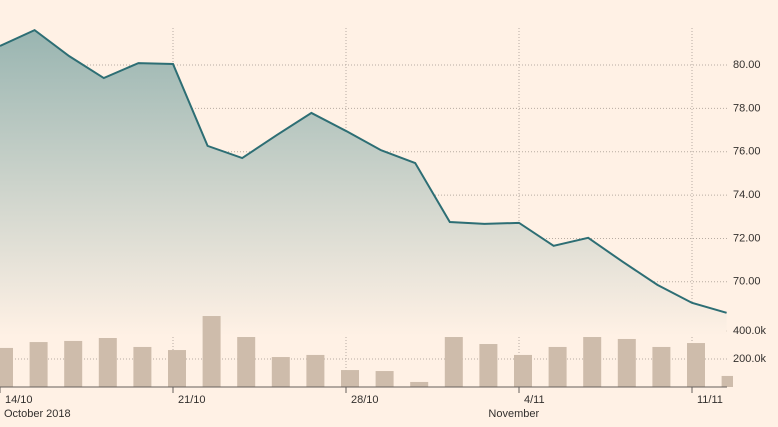  What do you see at coordinates (37, 414) in the screenshot?
I see `period-label: October 2018` at bounding box center [37, 414].